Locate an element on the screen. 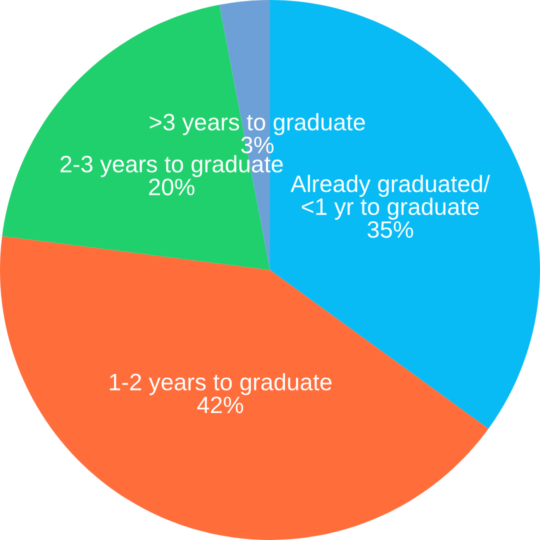 This screenshot has height=540, width=540. slice-label: >3 years to graduate is located at coordinates (257, 124).